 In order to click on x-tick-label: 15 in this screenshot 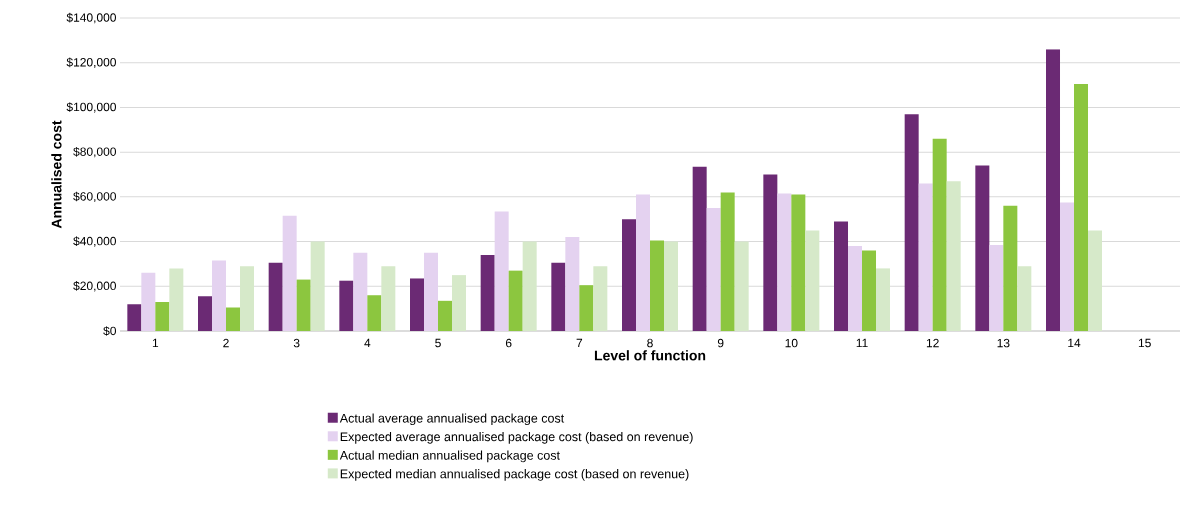, I will do `click(1144, 343)`.